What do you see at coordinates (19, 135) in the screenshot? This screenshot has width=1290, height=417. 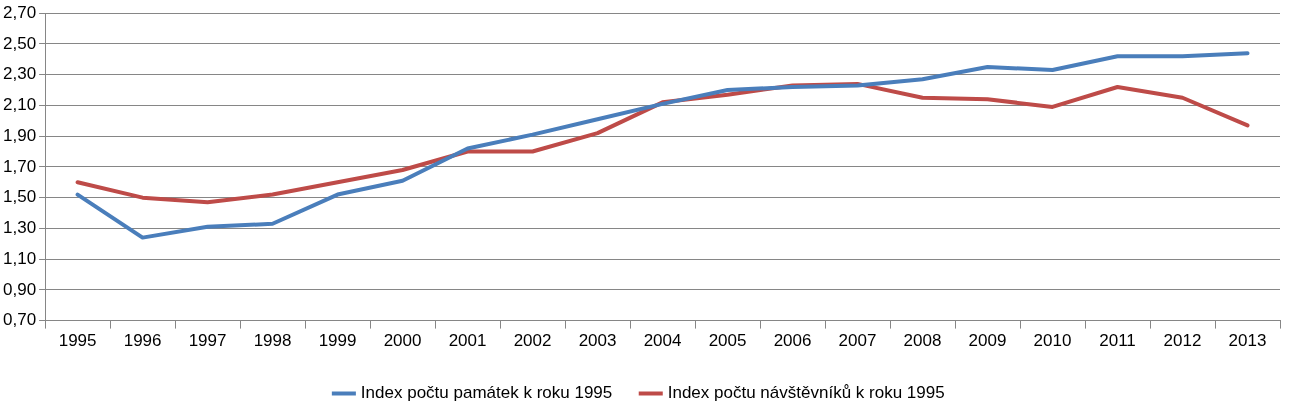 I see `y-tick-label: 1,90` at bounding box center [19, 135].